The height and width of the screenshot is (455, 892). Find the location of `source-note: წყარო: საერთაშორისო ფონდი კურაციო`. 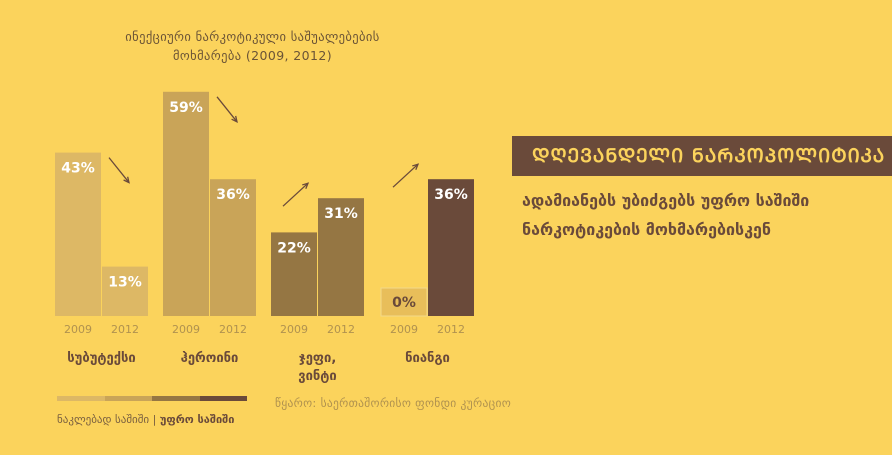

source-note: წყარო: საერთაშორისო ფონდი კურაციო is located at coordinates (393, 403).